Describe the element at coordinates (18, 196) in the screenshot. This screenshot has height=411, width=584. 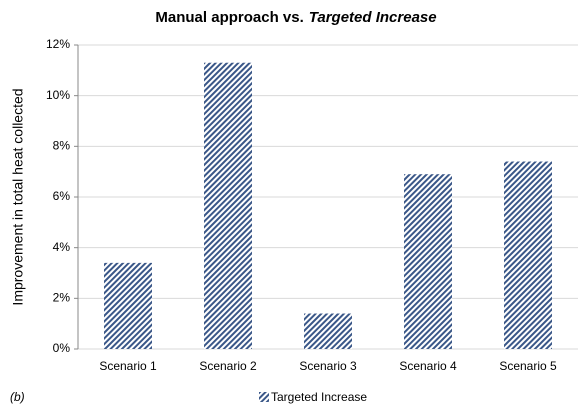
I see `y-axis-label: Improvement in total heat collected` at that location.